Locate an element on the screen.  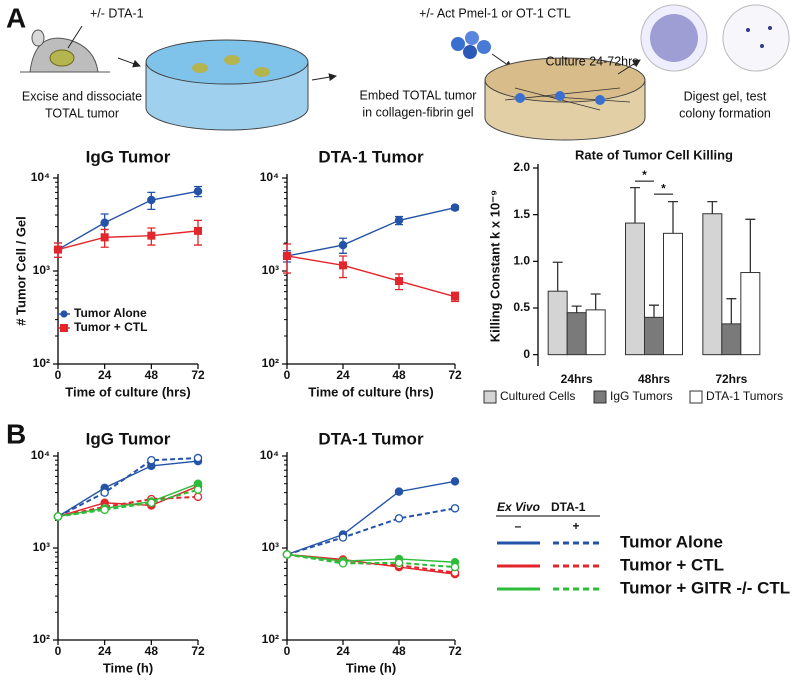
legend-header: DTA-1 is located at coordinates (568, 507).